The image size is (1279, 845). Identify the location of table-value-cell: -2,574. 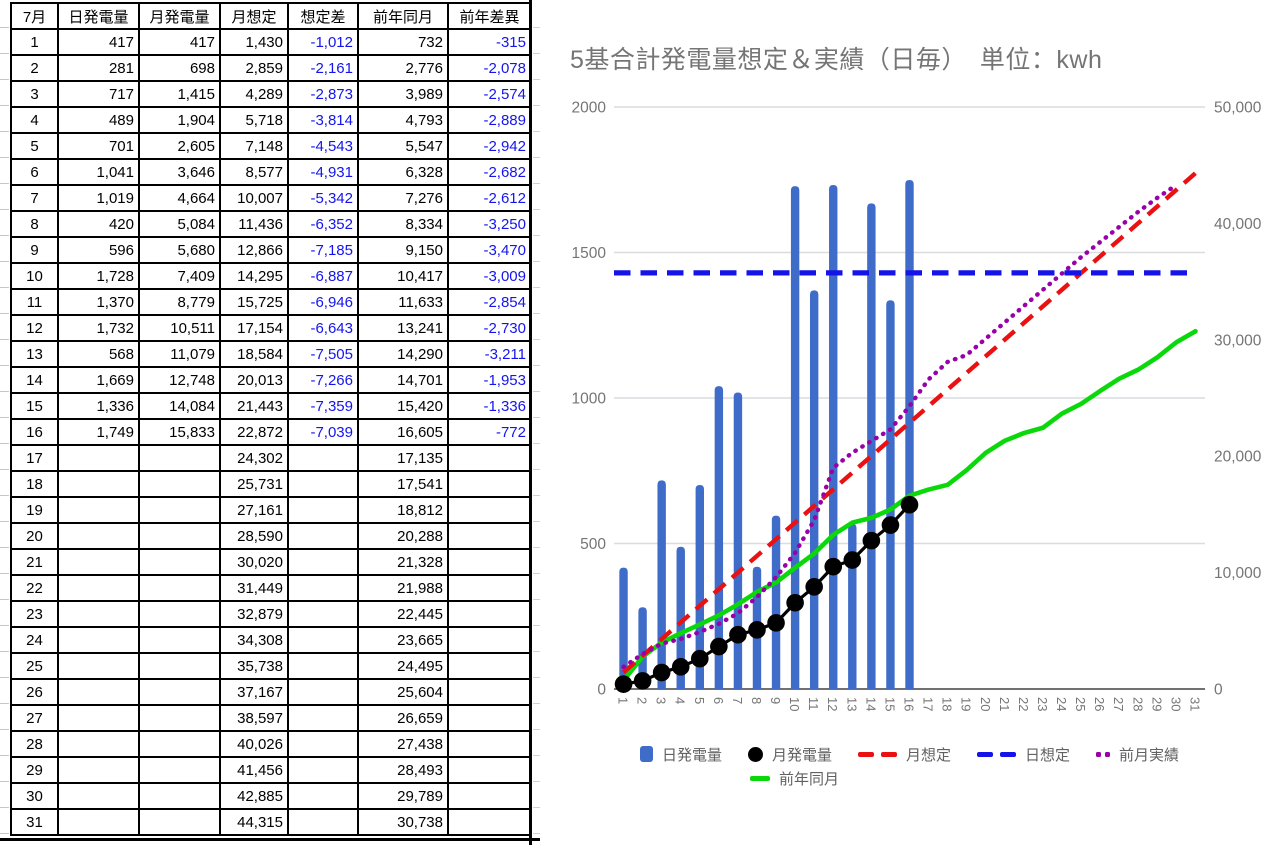
(489, 94).